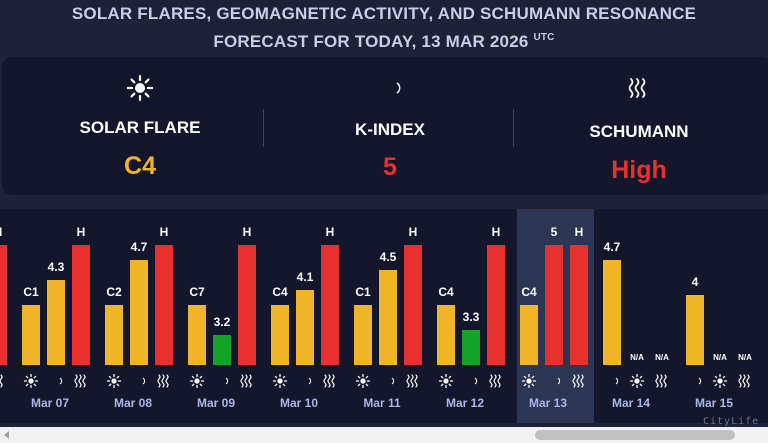 The width and height of the screenshot is (768, 443). I want to click on date-label: Mar 10, so click(299, 403).